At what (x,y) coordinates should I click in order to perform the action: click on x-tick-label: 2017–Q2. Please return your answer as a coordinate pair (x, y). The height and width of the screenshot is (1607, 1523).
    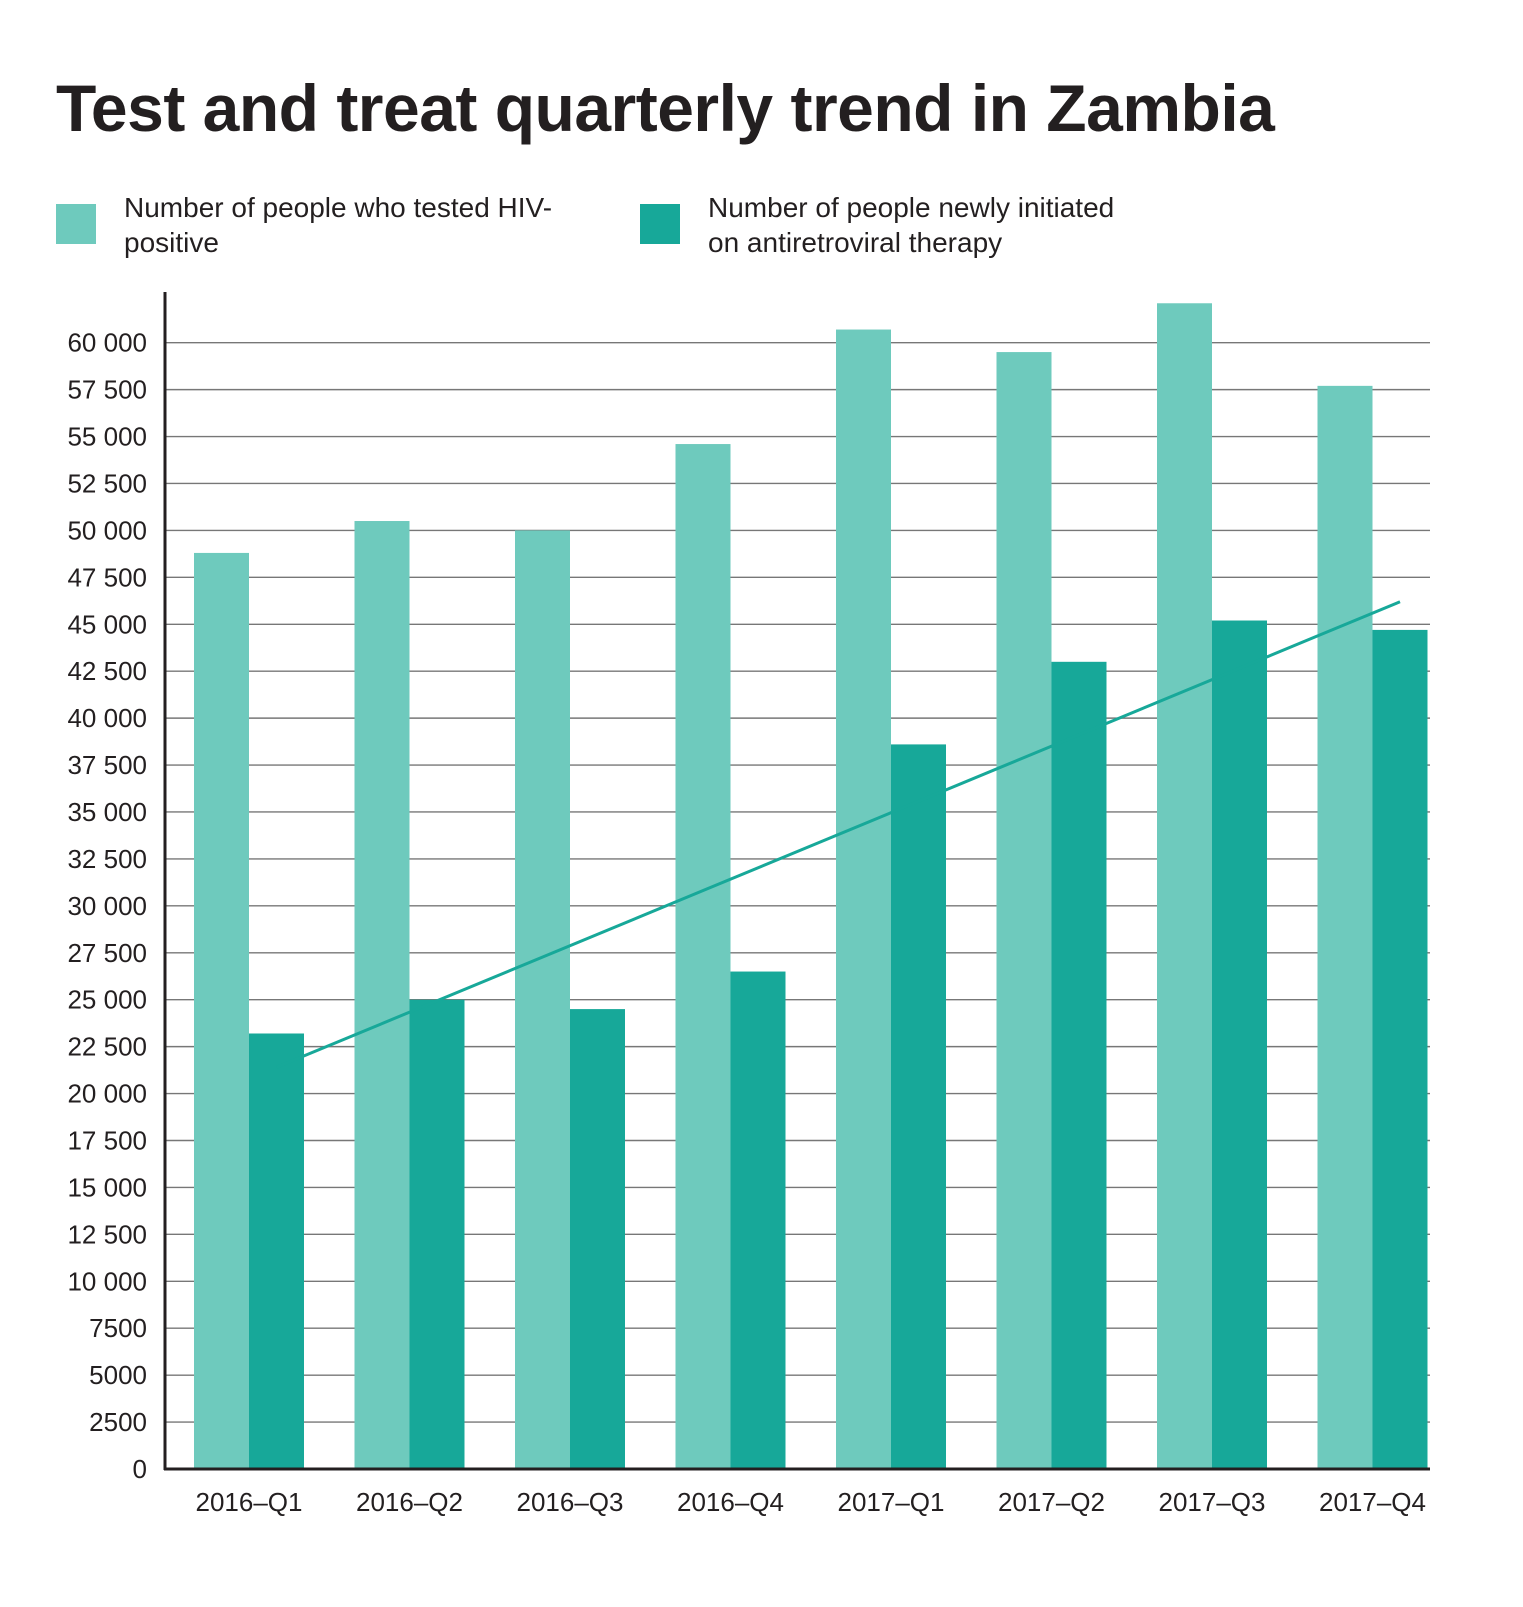
    Looking at the image, I should click on (1051, 1502).